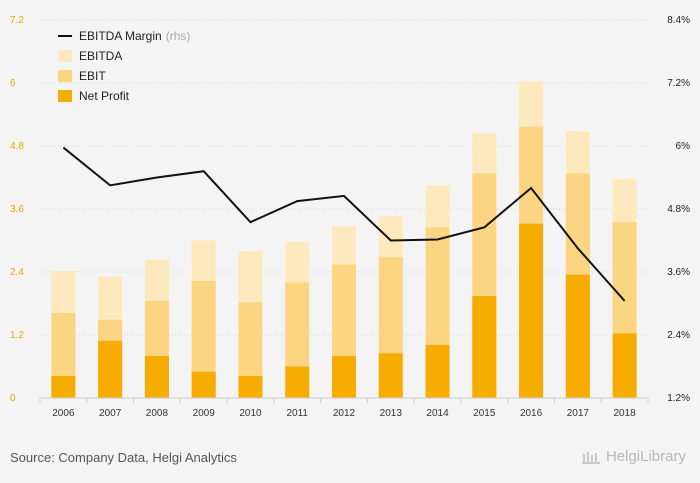 This screenshot has height=483, width=700. Describe the element at coordinates (110, 413) in the screenshot. I see `x-tick-label: 2007` at that location.